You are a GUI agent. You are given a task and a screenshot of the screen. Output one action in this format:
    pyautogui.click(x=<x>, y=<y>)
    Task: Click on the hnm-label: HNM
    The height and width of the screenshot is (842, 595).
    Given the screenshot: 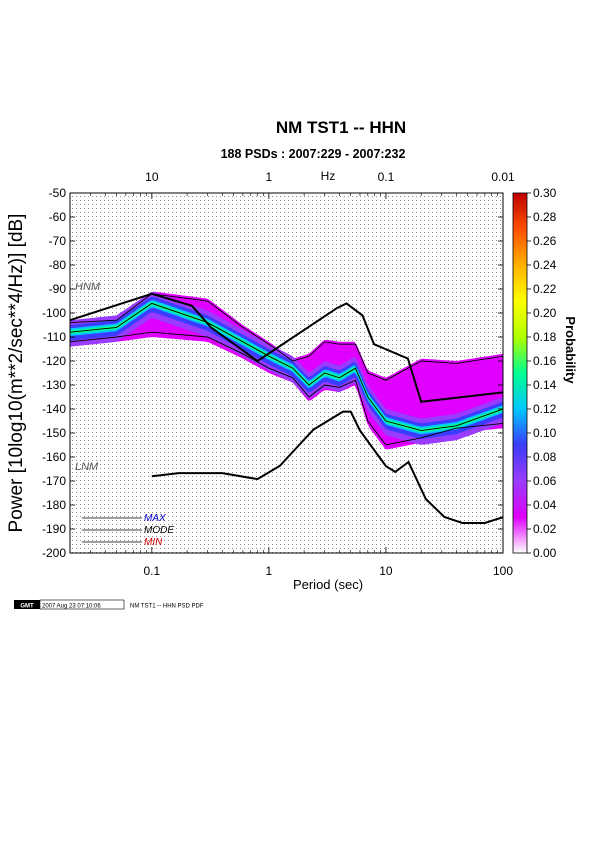 What is the action you would take?
    pyautogui.click(x=88, y=287)
    